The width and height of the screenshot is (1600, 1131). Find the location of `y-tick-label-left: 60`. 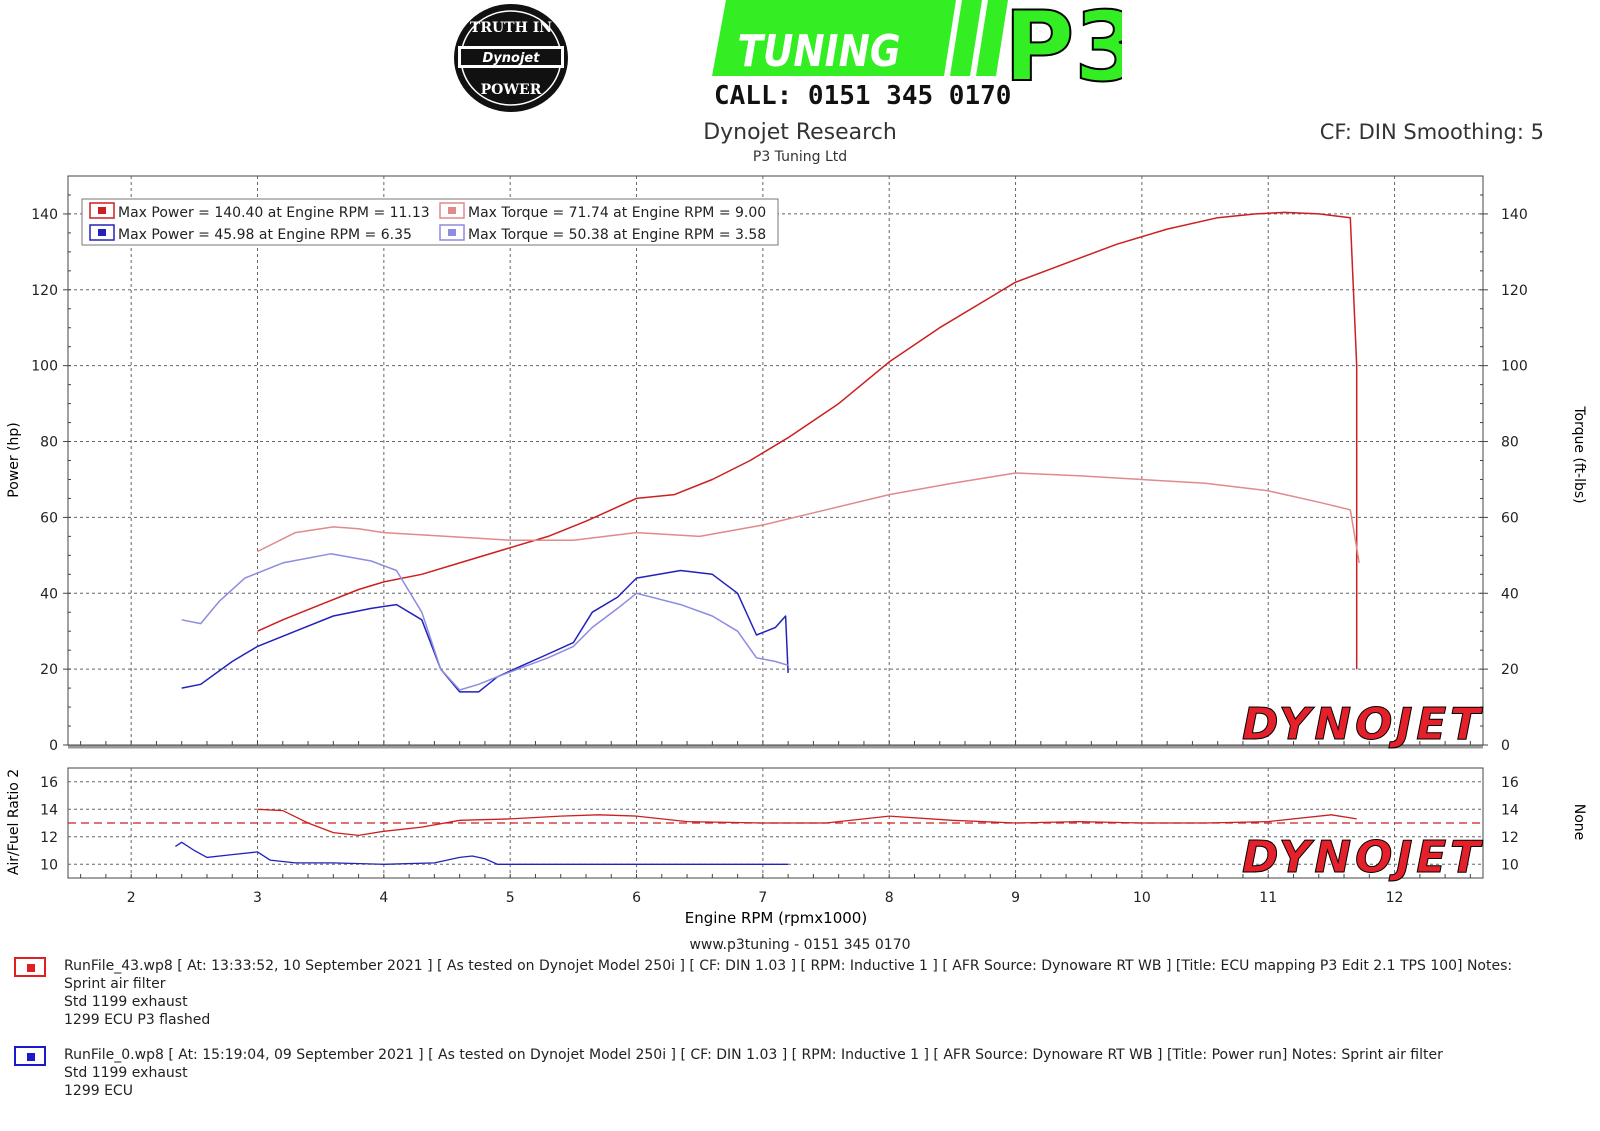

y-tick-label-left: 60 is located at coordinates (49, 518).